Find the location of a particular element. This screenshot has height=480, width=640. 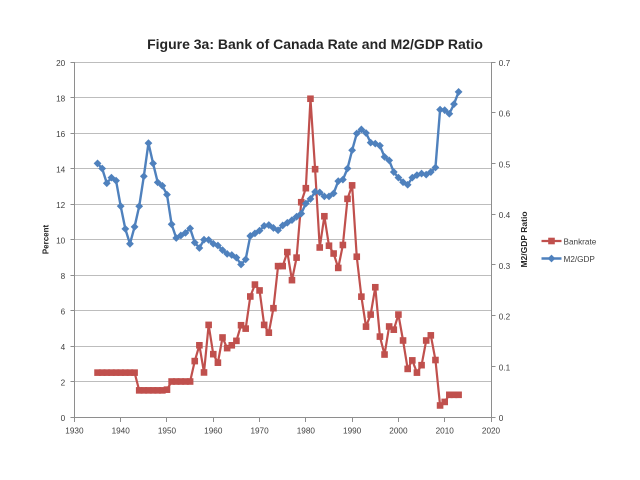

svg-text: 1930 is located at coordinates (74, 431).